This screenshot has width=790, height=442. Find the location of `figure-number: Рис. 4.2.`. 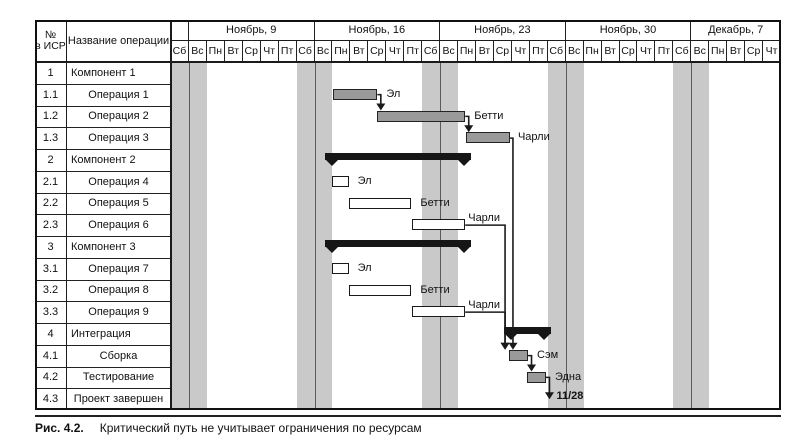

figure-number: Рис. 4.2. is located at coordinates (59, 428).